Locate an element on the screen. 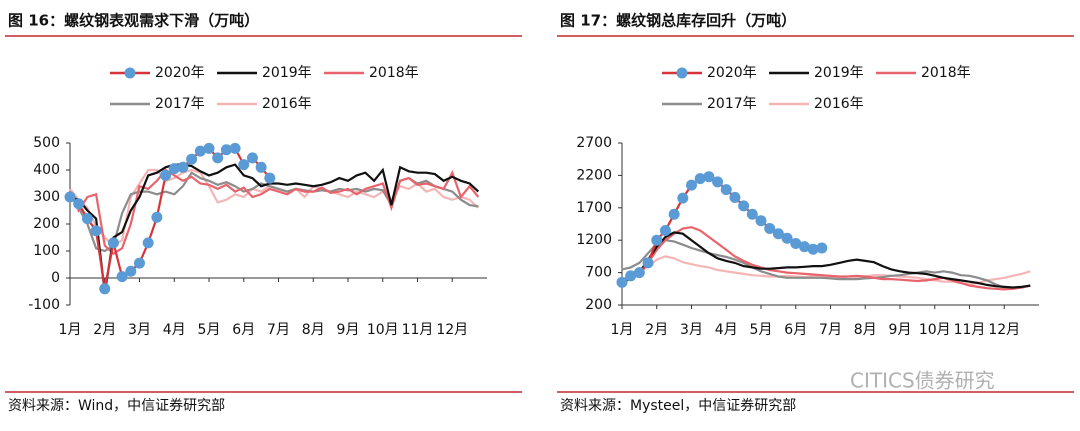 The image size is (1080, 431). y-tick-label: 700 is located at coordinates (598, 273).